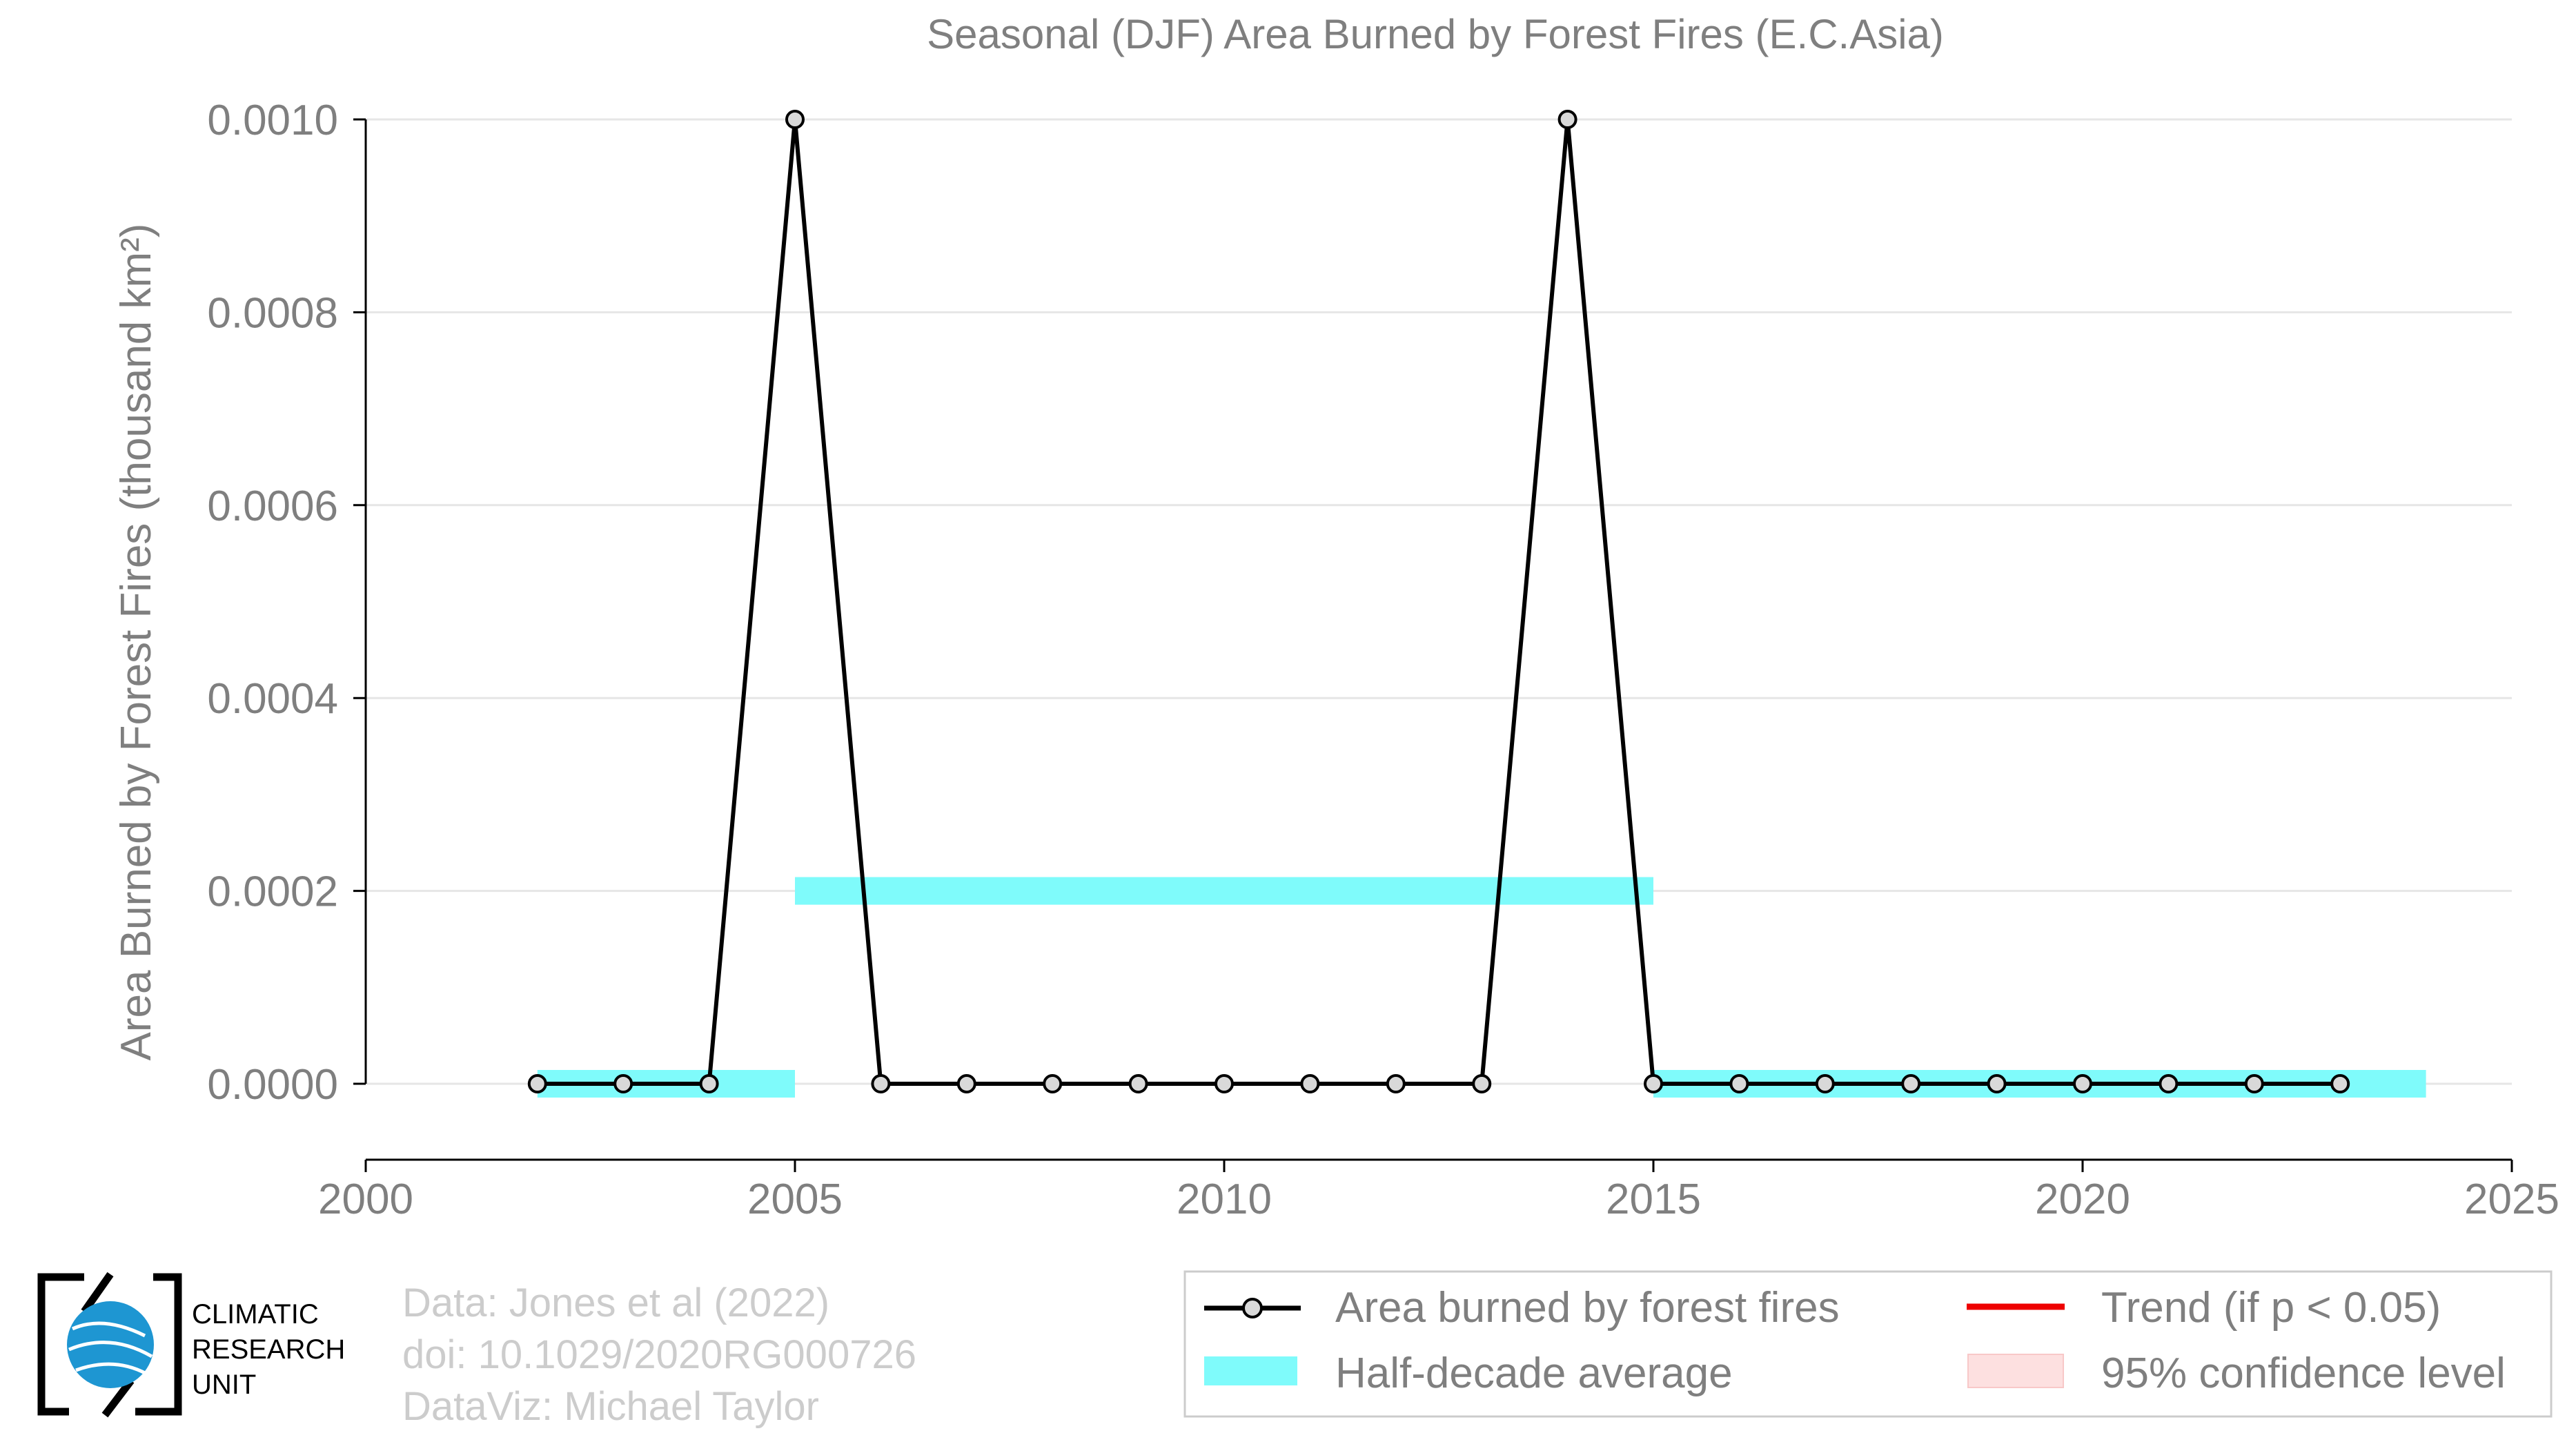  I want to click on data-point-2012, so click(1396, 1083).